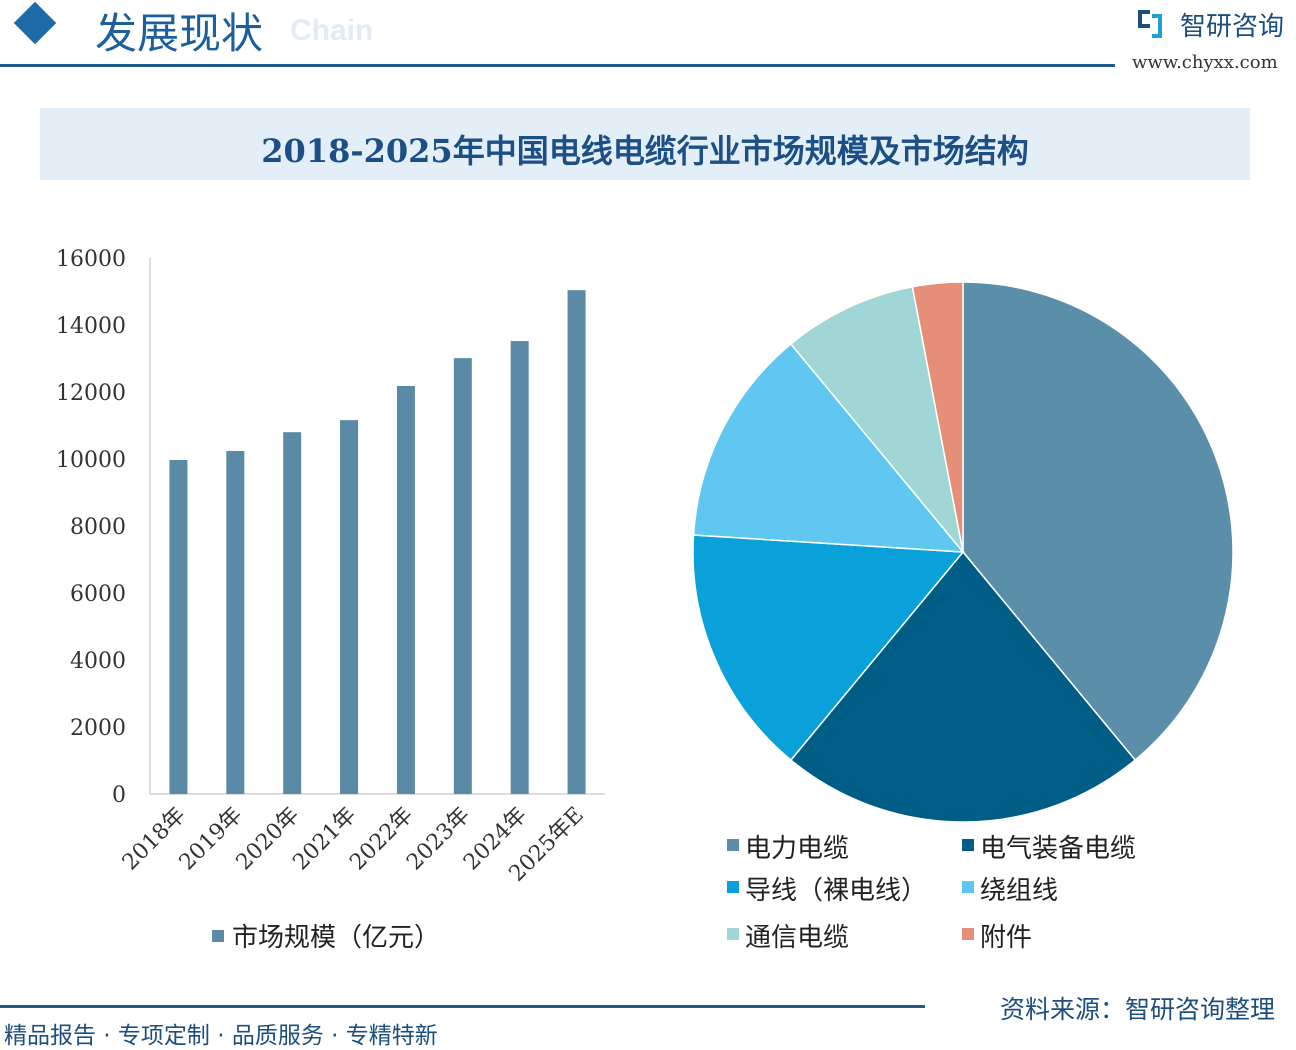 This screenshot has width=1296, height=1050. I want to click on legend-label: 市场规模（亿元）, so click(336, 938).